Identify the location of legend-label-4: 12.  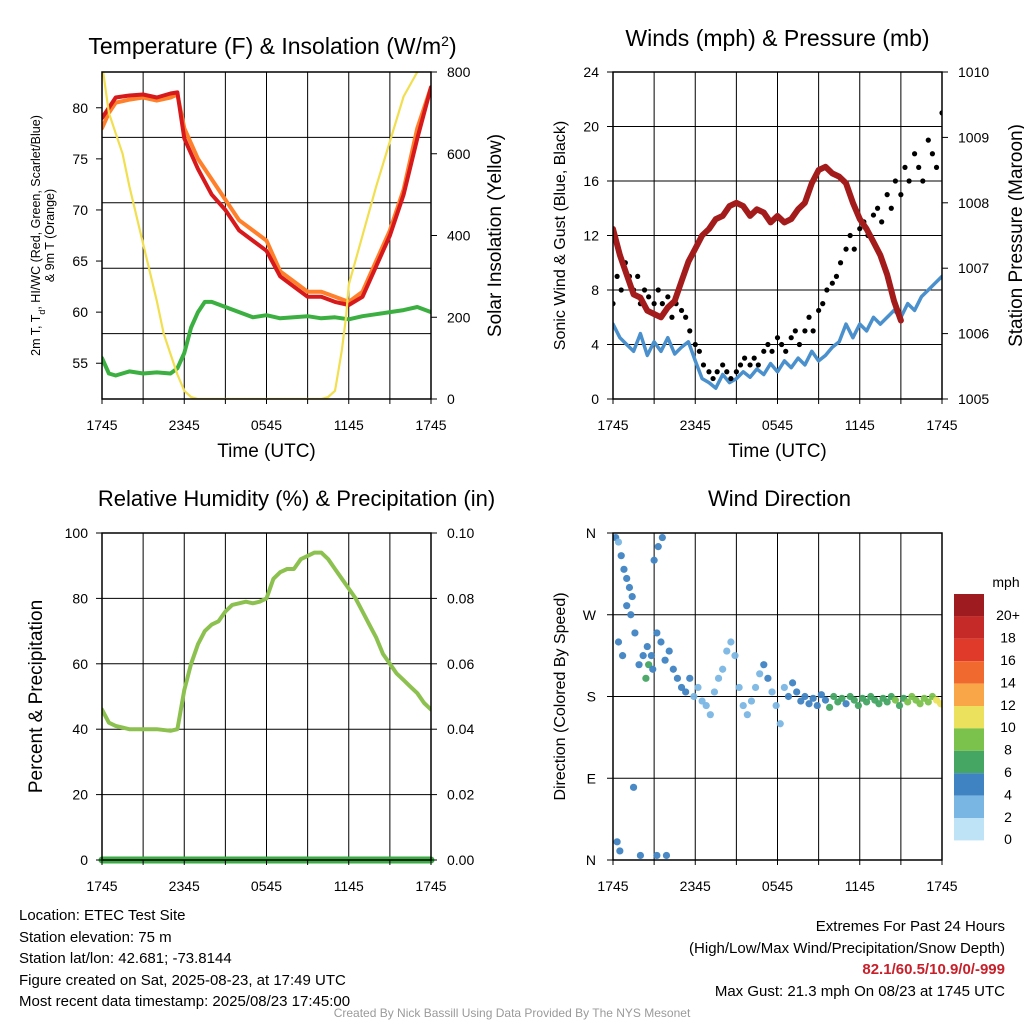
(1008, 705).